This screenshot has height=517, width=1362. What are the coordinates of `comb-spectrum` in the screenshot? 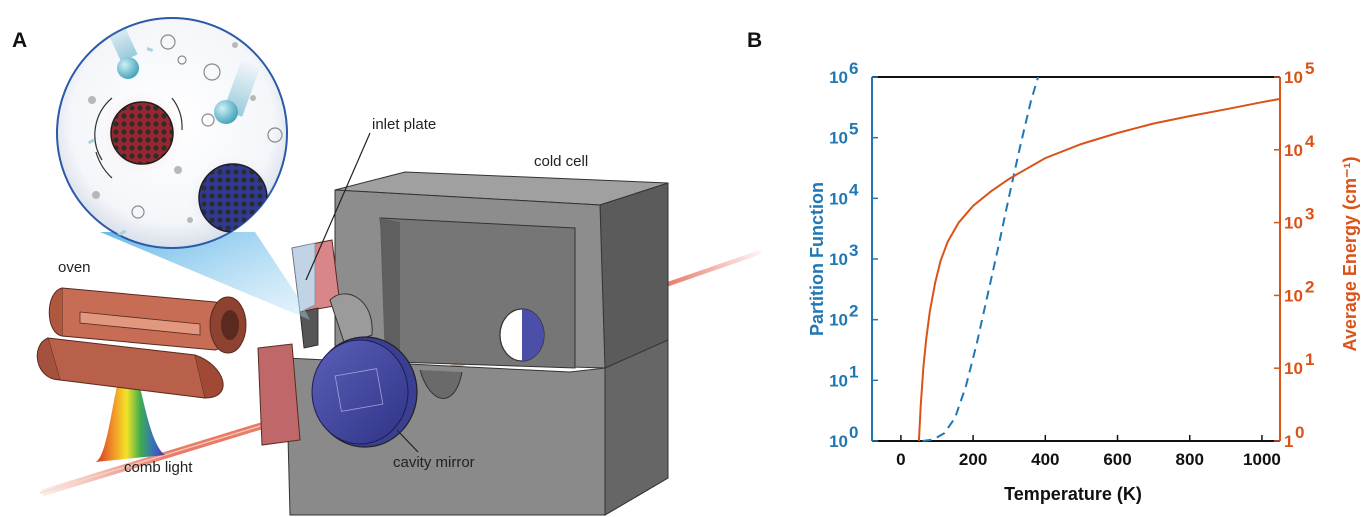 It's located at (130, 411).